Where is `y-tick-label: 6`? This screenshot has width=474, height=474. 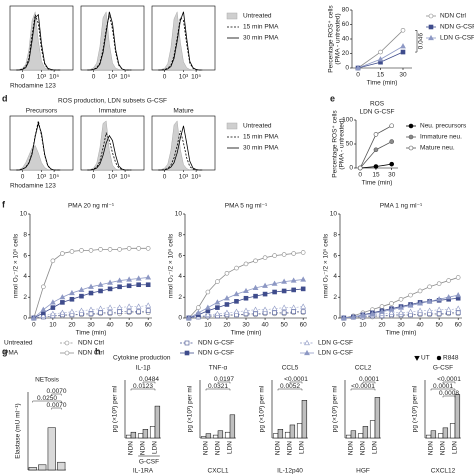
y-tick-label: 6 is located at coordinates (180, 255).